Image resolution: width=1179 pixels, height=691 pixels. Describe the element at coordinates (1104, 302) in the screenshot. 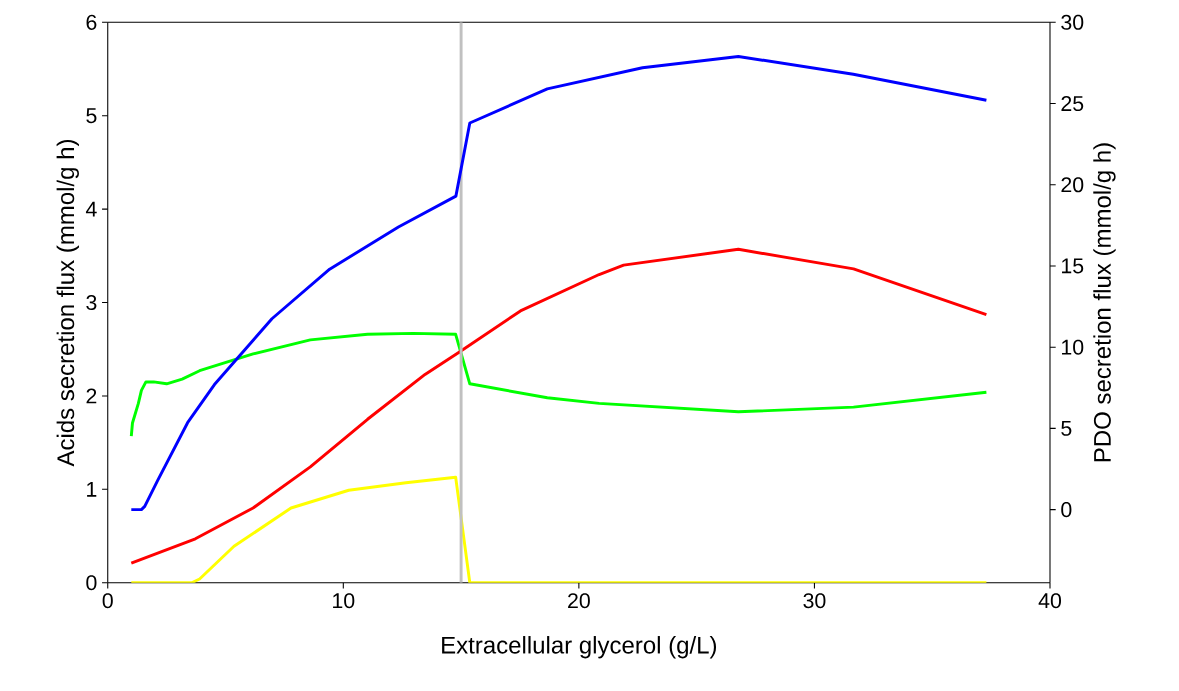

I see `y2-axis-title: PDO secretion flux (mmol/g h)` at that location.